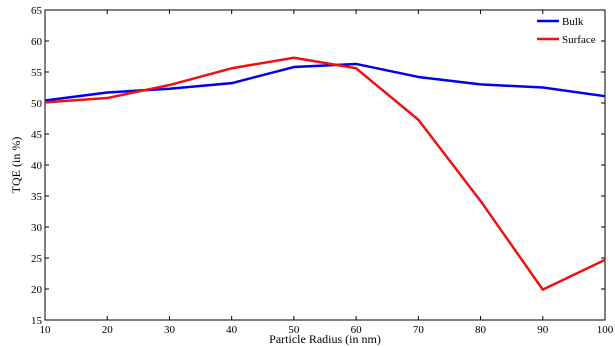 The height and width of the screenshot is (347, 615). I want to click on y-tick-label: 60, so click(37, 42).